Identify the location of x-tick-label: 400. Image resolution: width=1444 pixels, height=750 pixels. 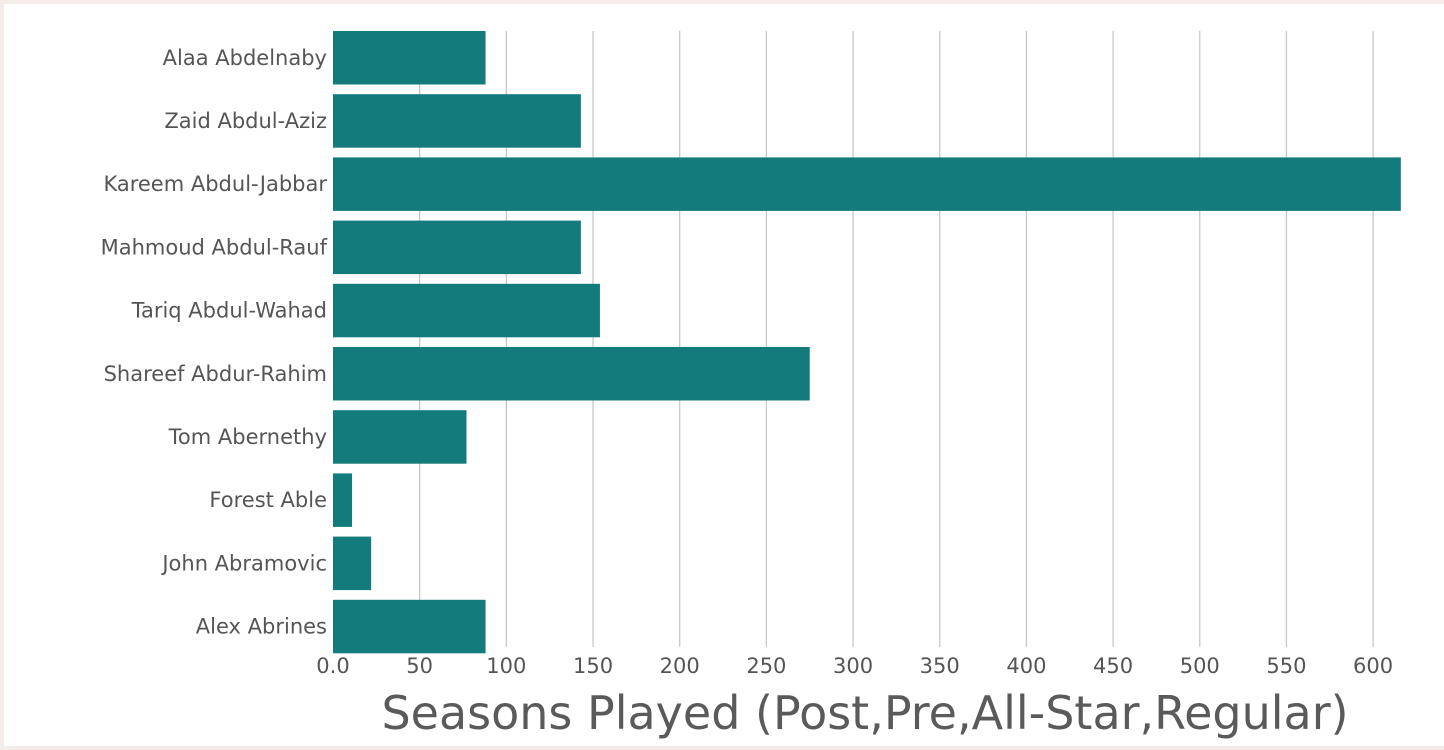
(1026, 666).